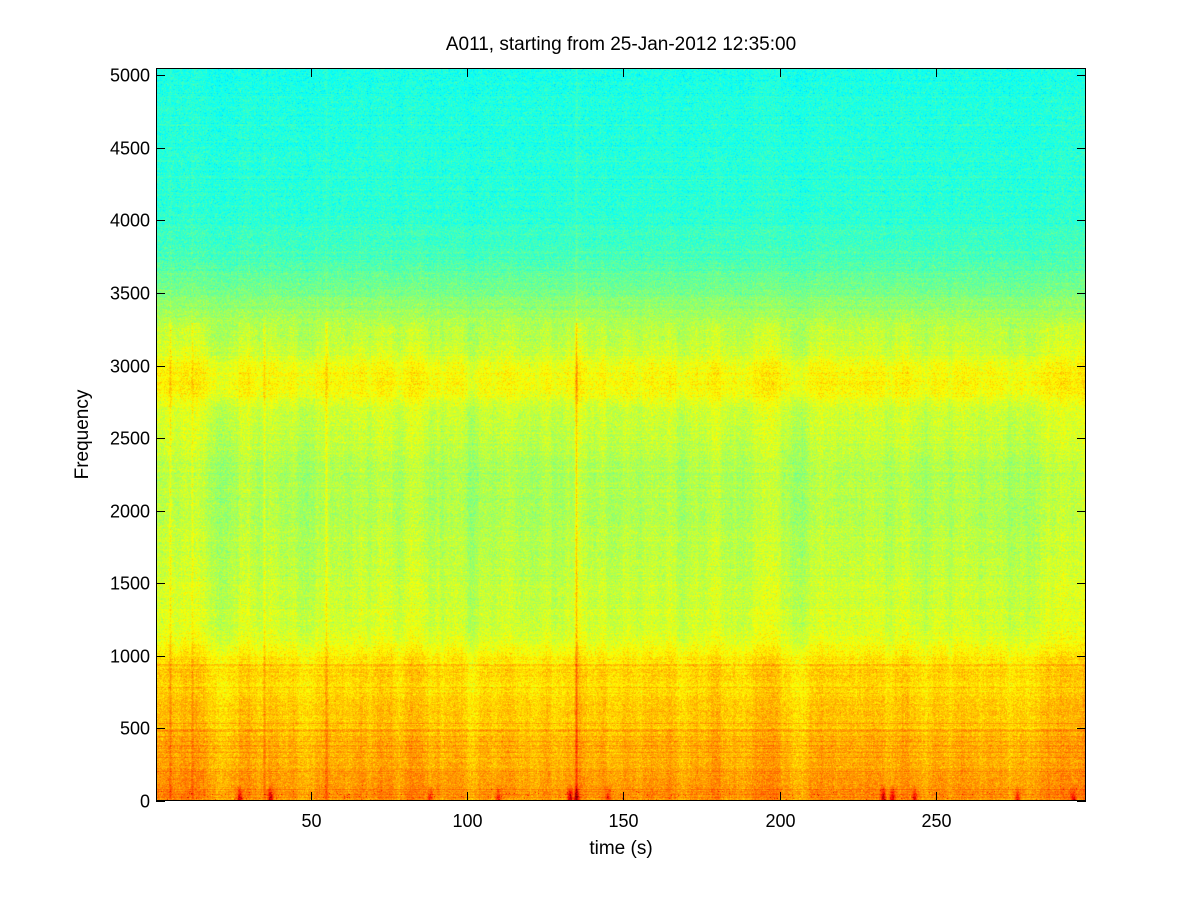  I want to click on x-tick-label: 200, so click(780, 821).